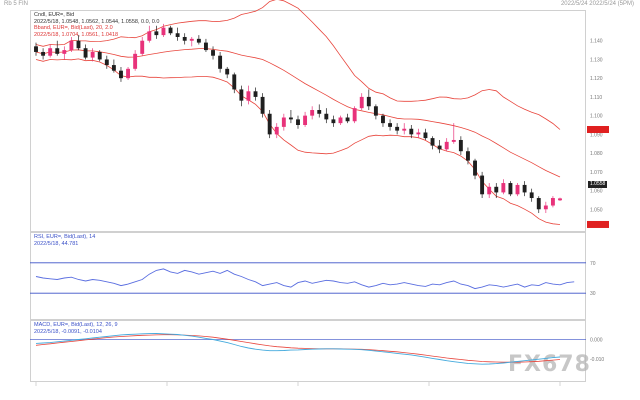 This screenshot has height=400, width=640. What do you see at coordinates (596, 98) in the screenshot?
I see `price-axis-tick: 1.110` at bounding box center [596, 98].